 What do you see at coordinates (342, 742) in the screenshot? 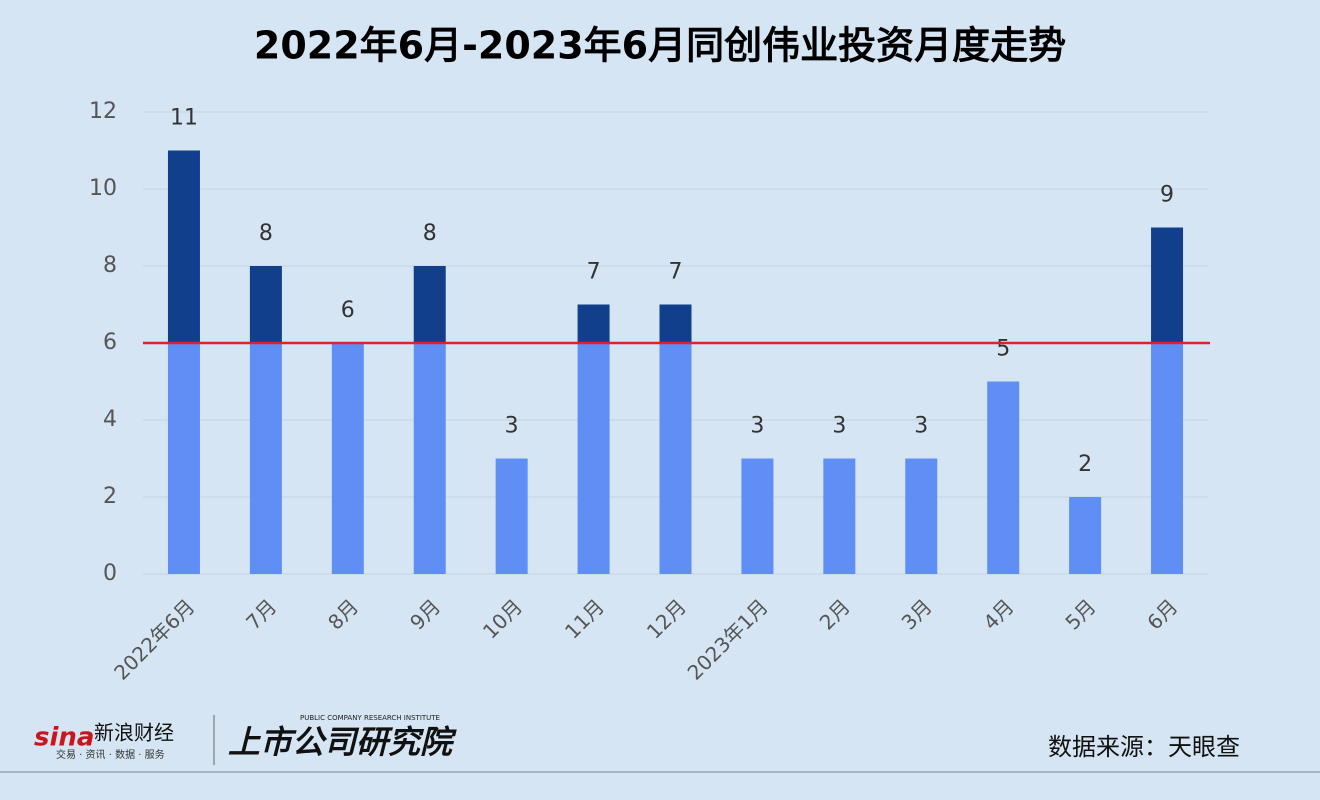
I see `institute-name: 上市公司研究院` at bounding box center [342, 742].